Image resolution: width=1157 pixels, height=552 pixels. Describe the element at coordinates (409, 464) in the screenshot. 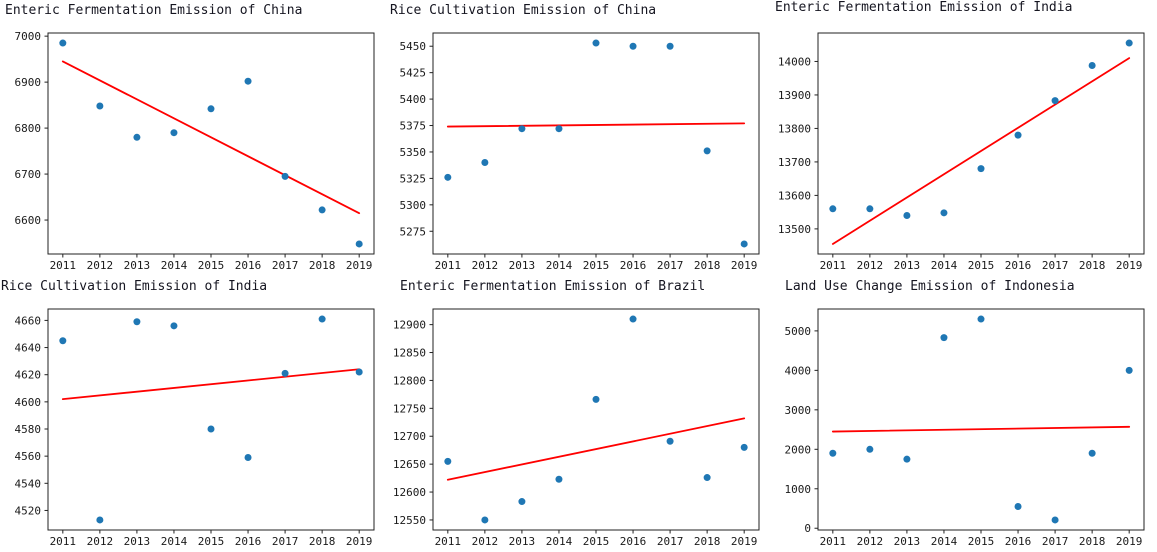

I see `y-tick-label: 12650` at that location.